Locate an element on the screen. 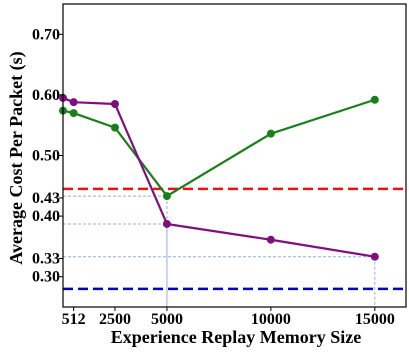 This screenshot has height=352, width=409. y-tick-label-5: 0.60 is located at coordinates (46, 95).